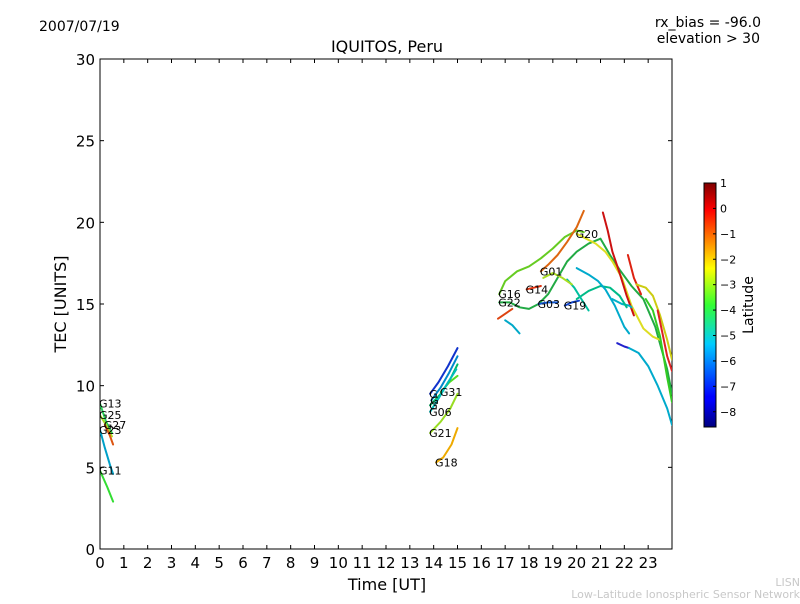  Describe the element at coordinates (124, 563) in the screenshot. I see `x-tick-label: 1` at that location.